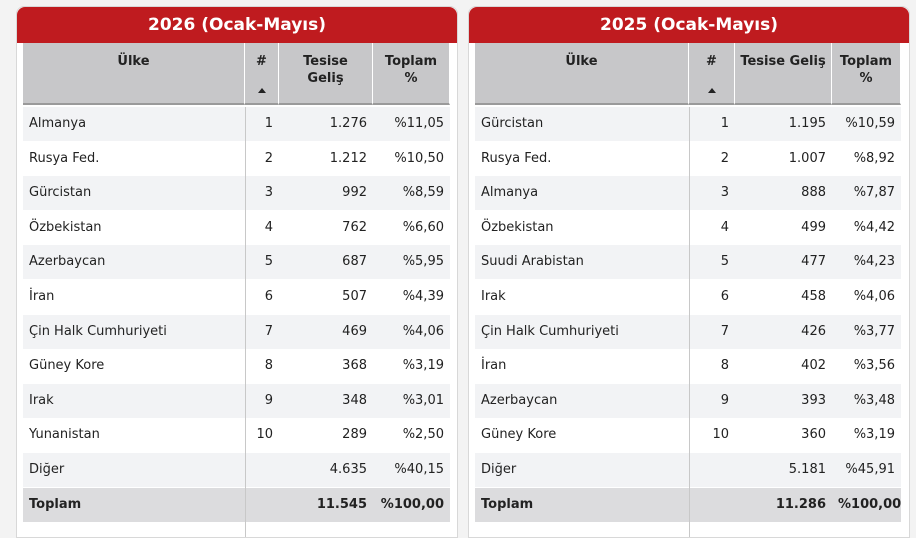  What do you see at coordinates (64, 435) in the screenshot?
I see `table-cell: Yunanistan` at bounding box center [64, 435].